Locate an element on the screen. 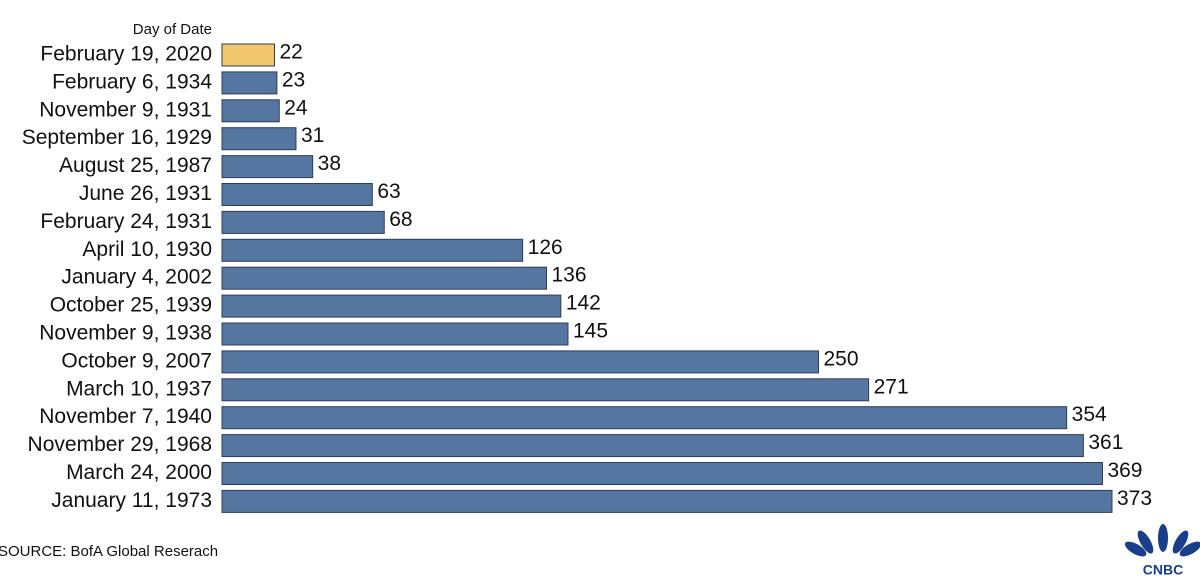 The width and height of the screenshot is (1200, 580). value-label: 250 is located at coordinates (841, 358).